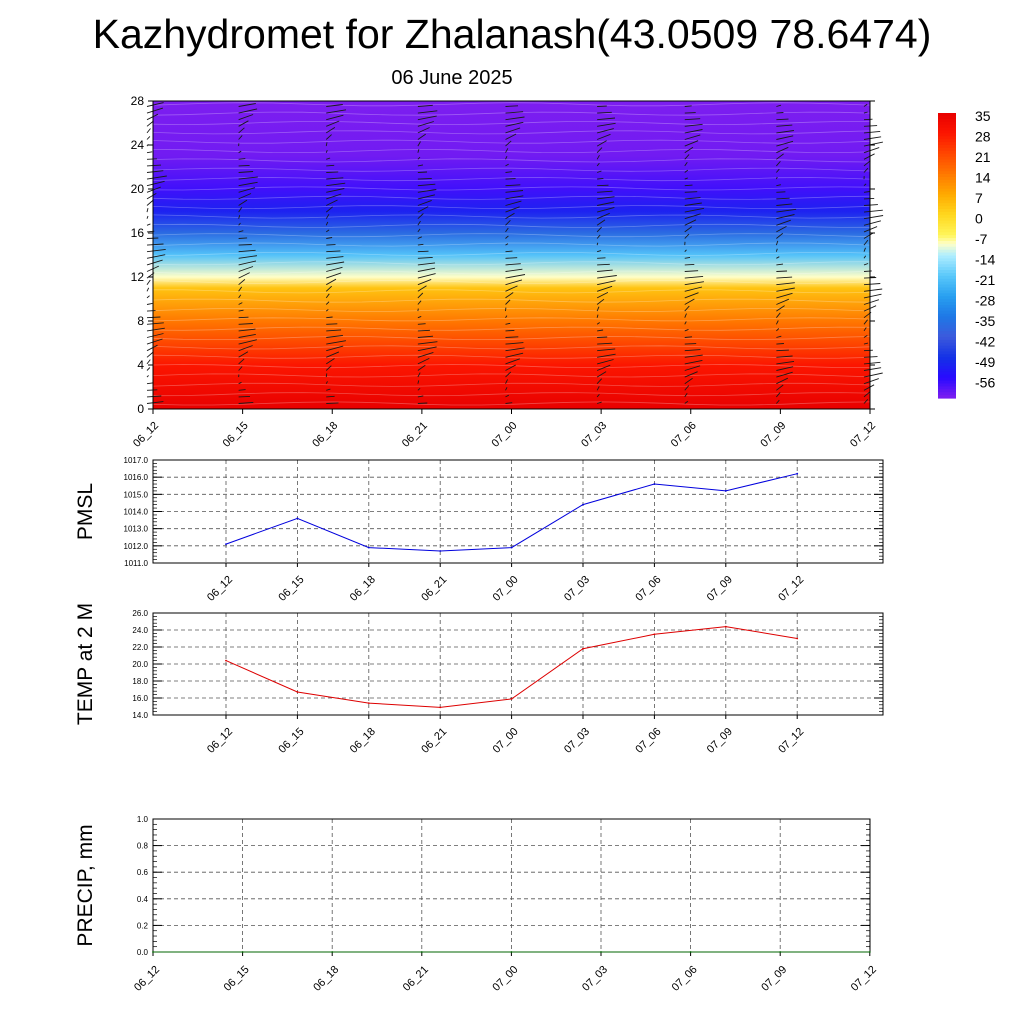 This screenshot has width=1024, height=1024. What do you see at coordinates (684, 435) in the screenshot?
I see `heatmap-xtick-label: 07_06` at bounding box center [684, 435].